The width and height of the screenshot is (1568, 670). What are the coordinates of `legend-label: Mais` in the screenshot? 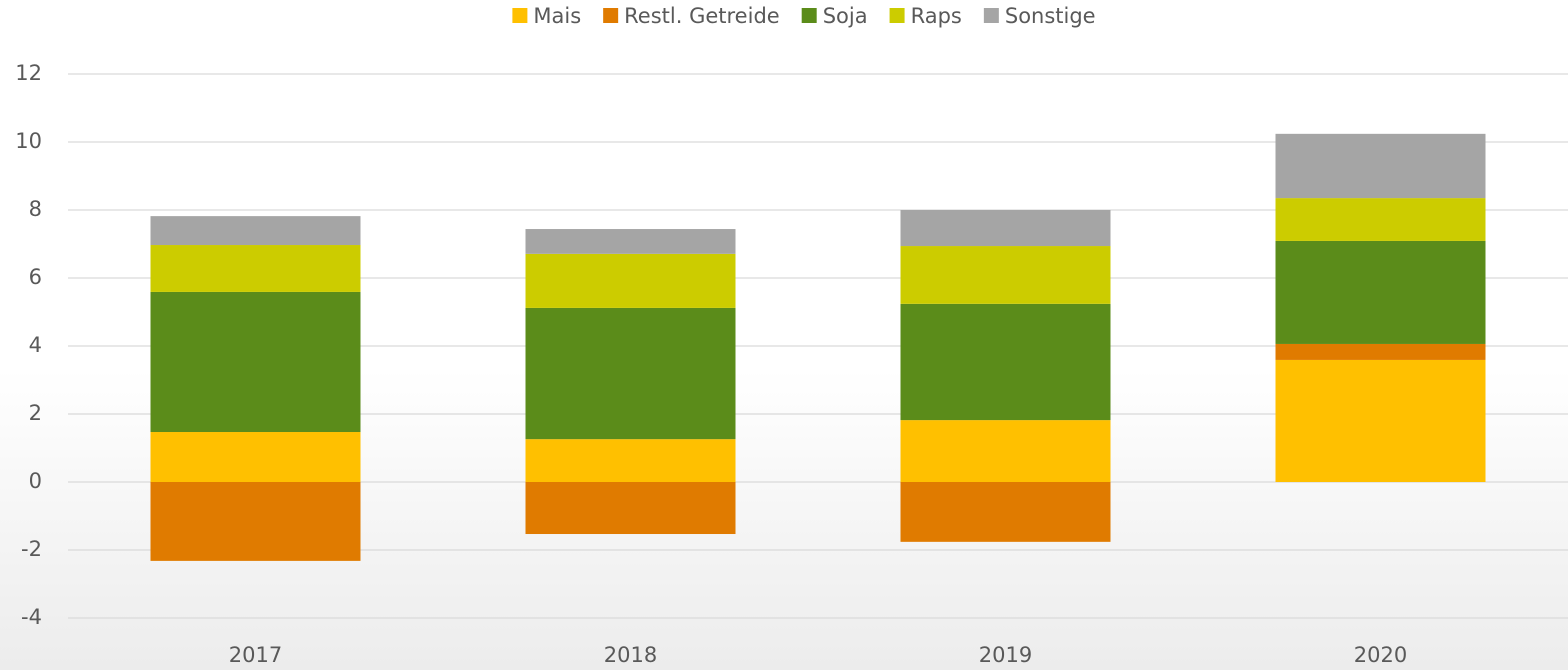 It's located at (557, 16).